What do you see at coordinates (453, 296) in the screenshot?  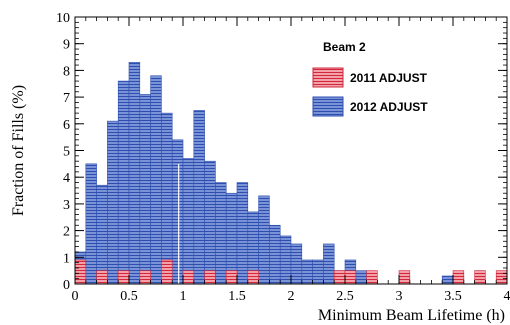 I see `x-tick-label: 3.5` at bounding box center [453, 296].